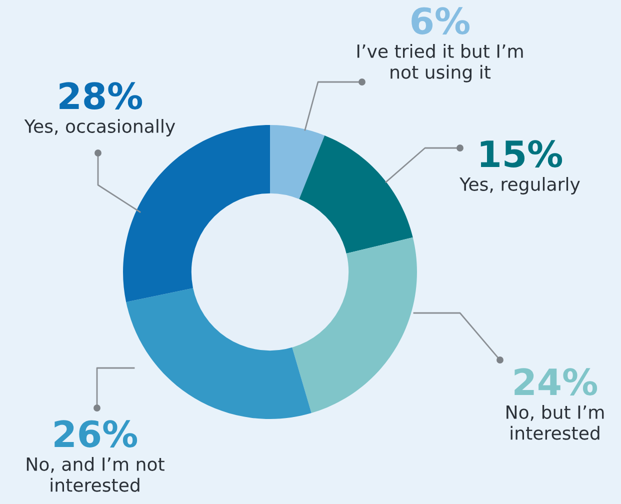 The height and width of the screenshot is (504, 621). Describe the element at coordinates (555, 422) in the screenshot. I see `slice-label: No, but I’m interested` at that location.